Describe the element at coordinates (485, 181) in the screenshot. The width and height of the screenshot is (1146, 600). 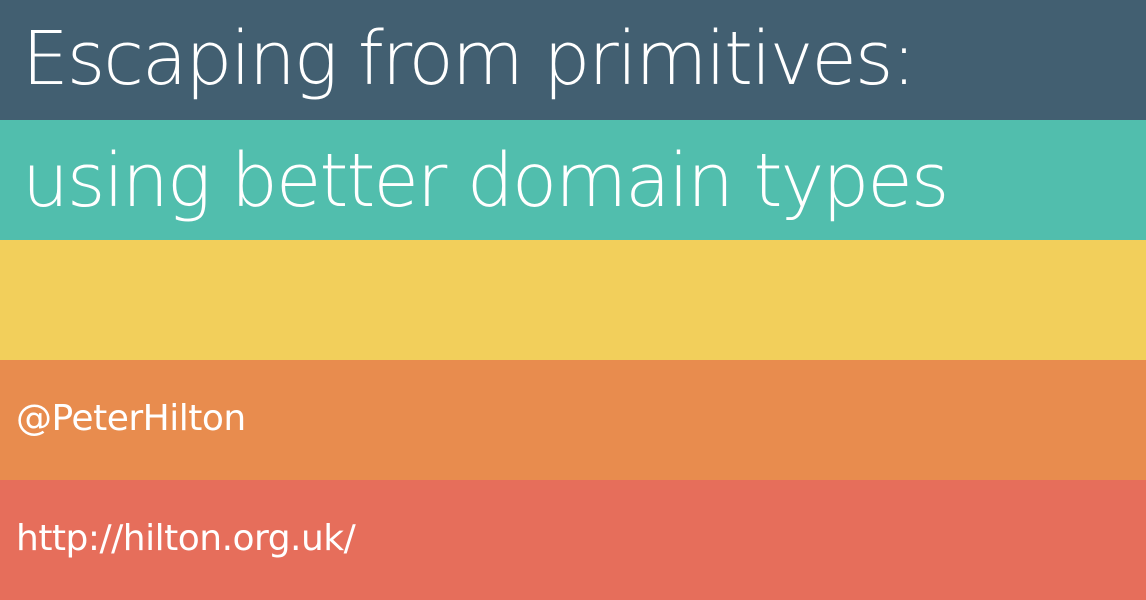
I see `slide-title-line-2: using better domain types` at that location.